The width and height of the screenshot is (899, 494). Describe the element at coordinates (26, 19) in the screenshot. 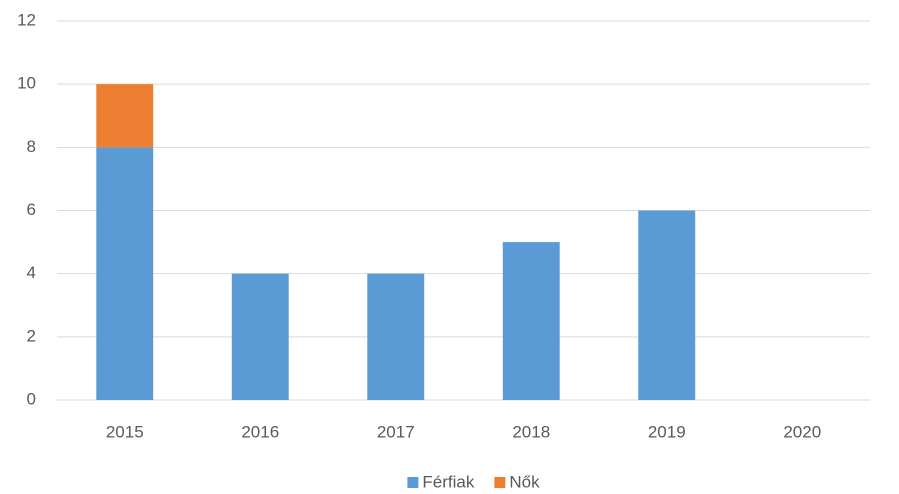

I see `y-tick-label: 12` at that location.